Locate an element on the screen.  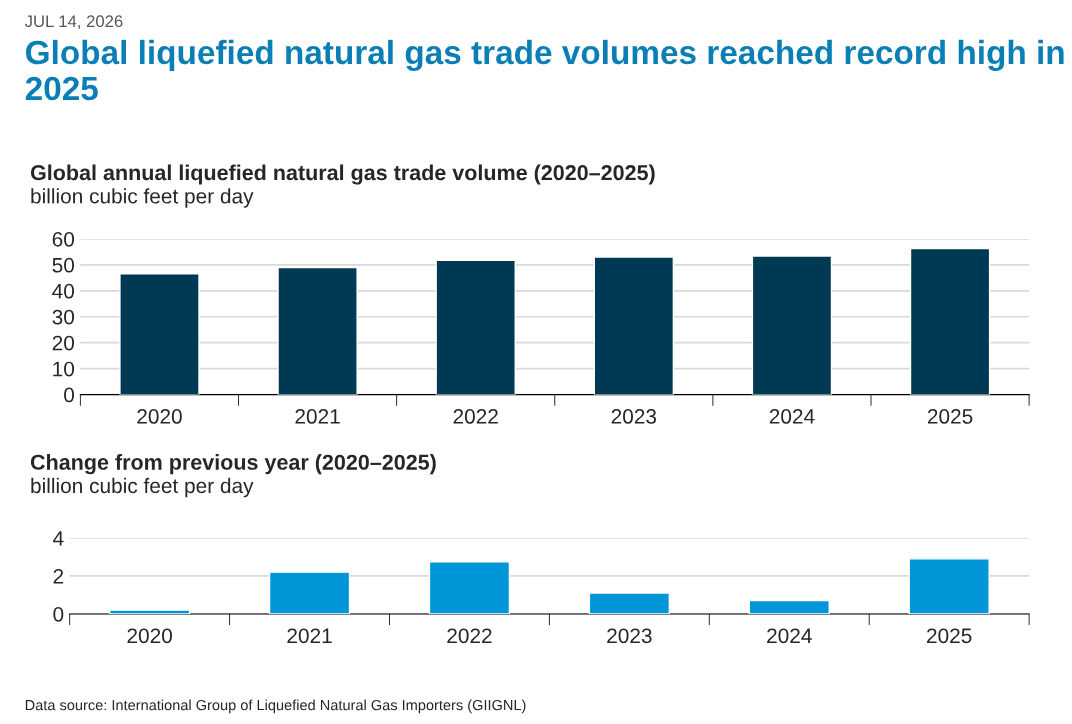
text: JUL 14, 2026 is located at coordinates (73, 22).